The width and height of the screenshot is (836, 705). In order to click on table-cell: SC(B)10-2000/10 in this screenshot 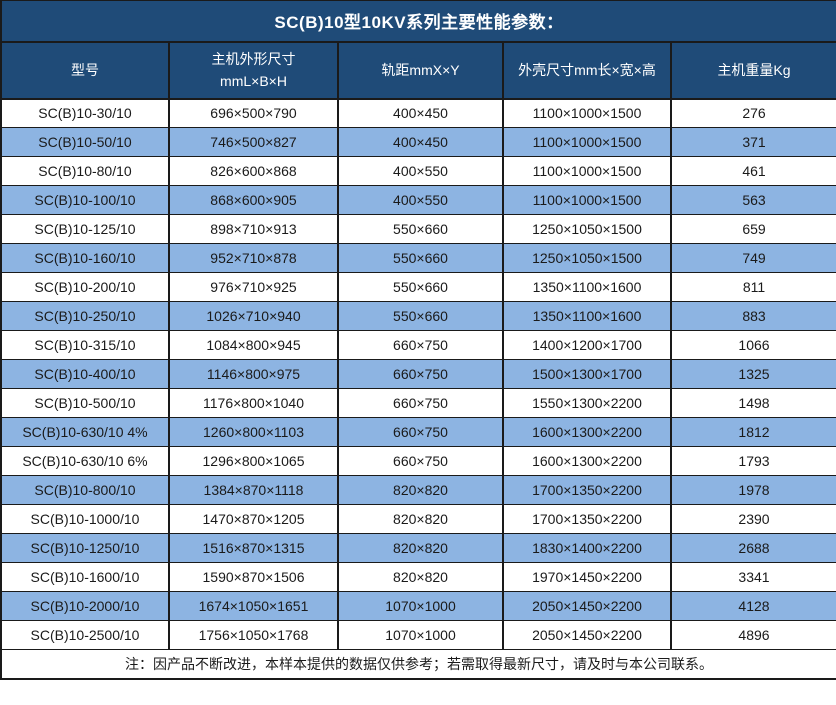, I will do `click(85, 606)`.